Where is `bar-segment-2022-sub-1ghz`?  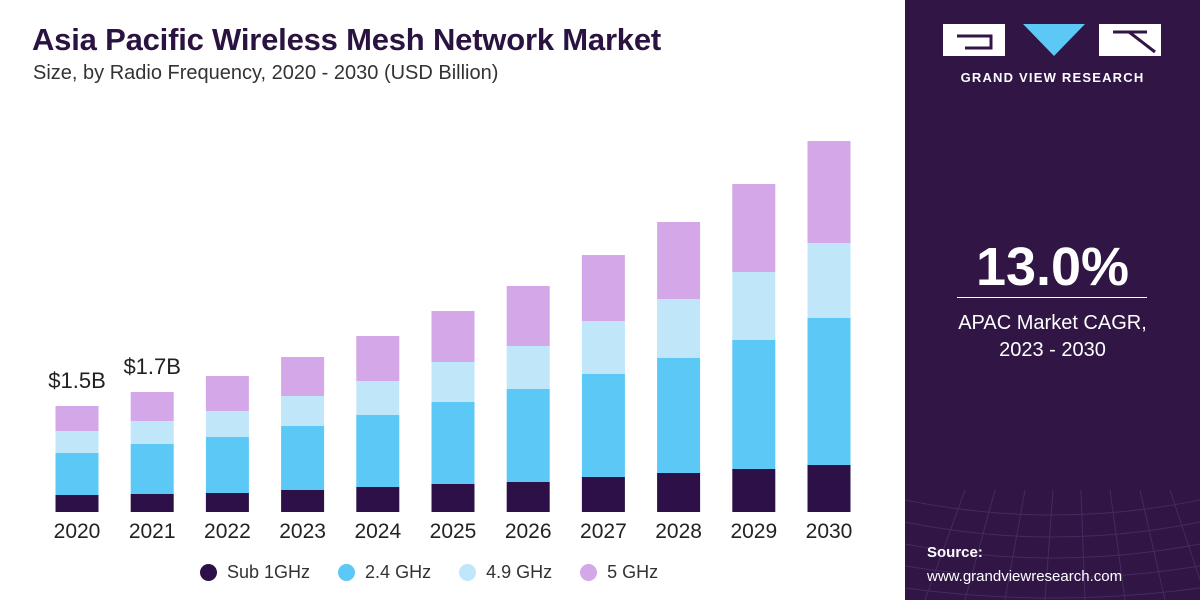 bar-segment-2022-sub-1ghz is located at coordinates (227, 502).